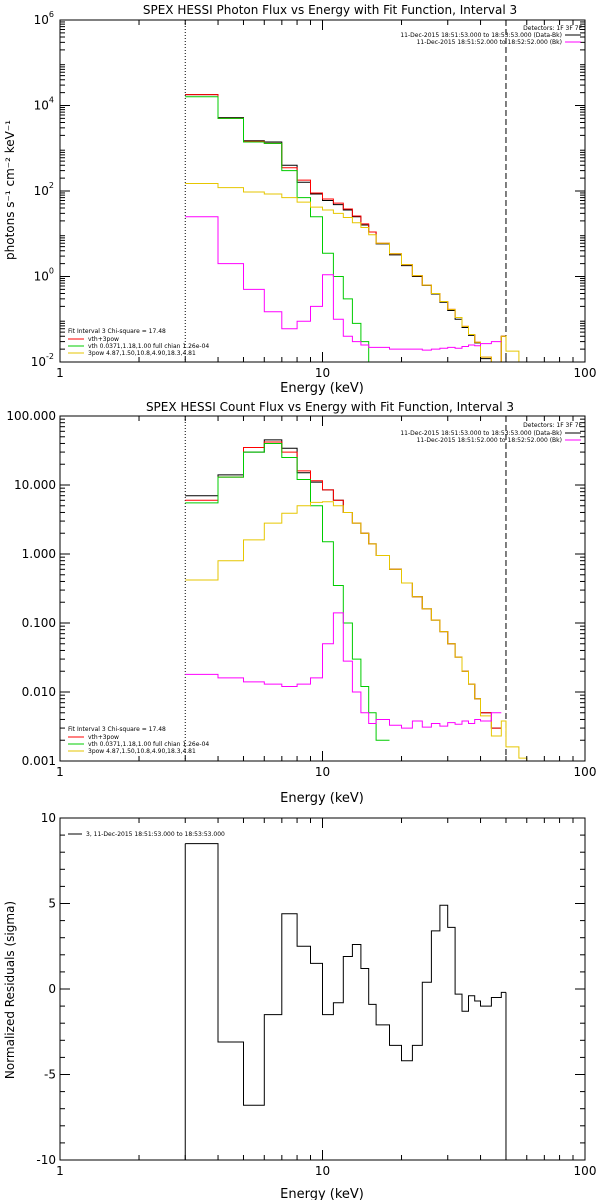  I want to click on y-tick-label: 10, so click(48, 818).